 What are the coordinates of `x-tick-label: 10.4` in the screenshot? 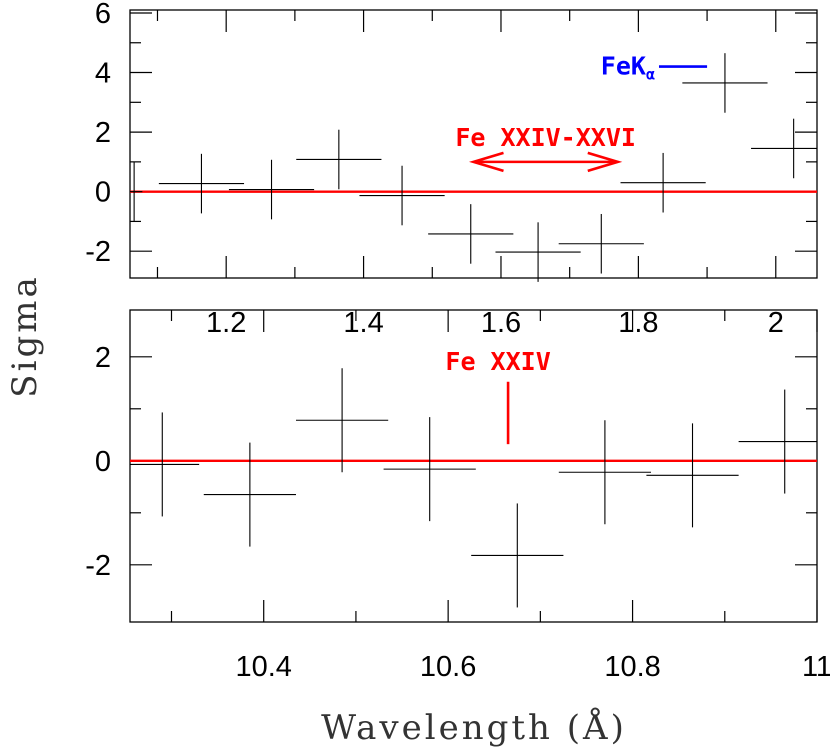 It's located at (263, 667).